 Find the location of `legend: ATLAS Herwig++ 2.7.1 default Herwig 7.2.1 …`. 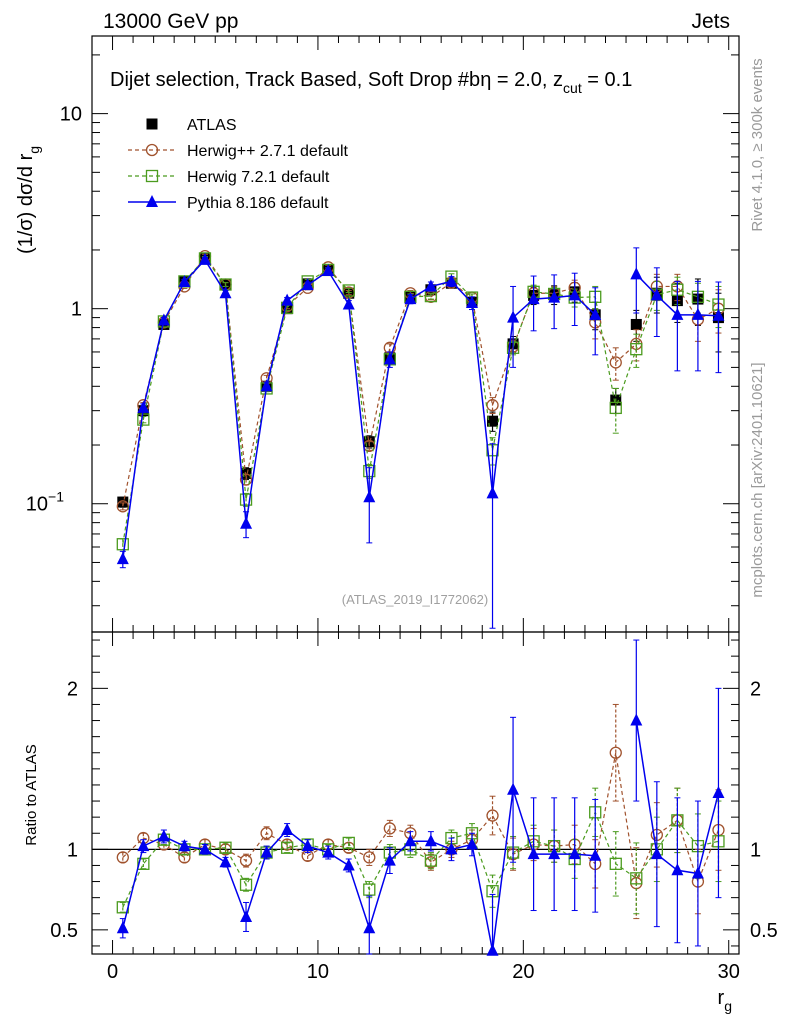

legend: ATLAS Herwig++ 2.7.1 default Herwig 7.2.1 … is located at coordinates (238, 164).